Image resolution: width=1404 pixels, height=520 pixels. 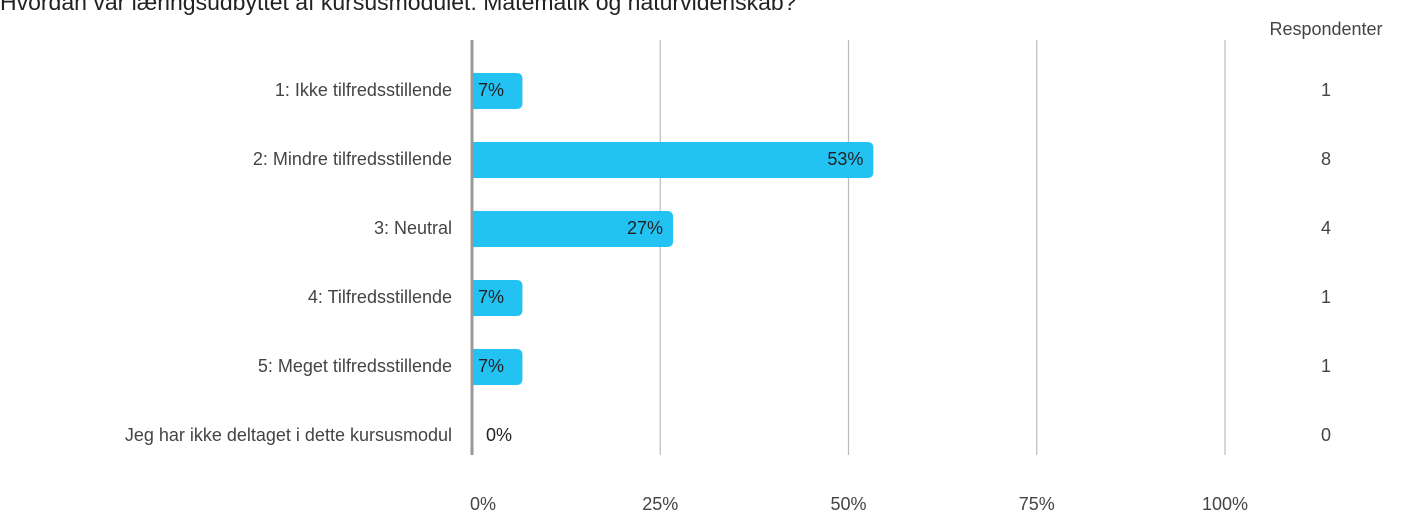 I want to click on value-label: 27%, so click(x=645, y=228).